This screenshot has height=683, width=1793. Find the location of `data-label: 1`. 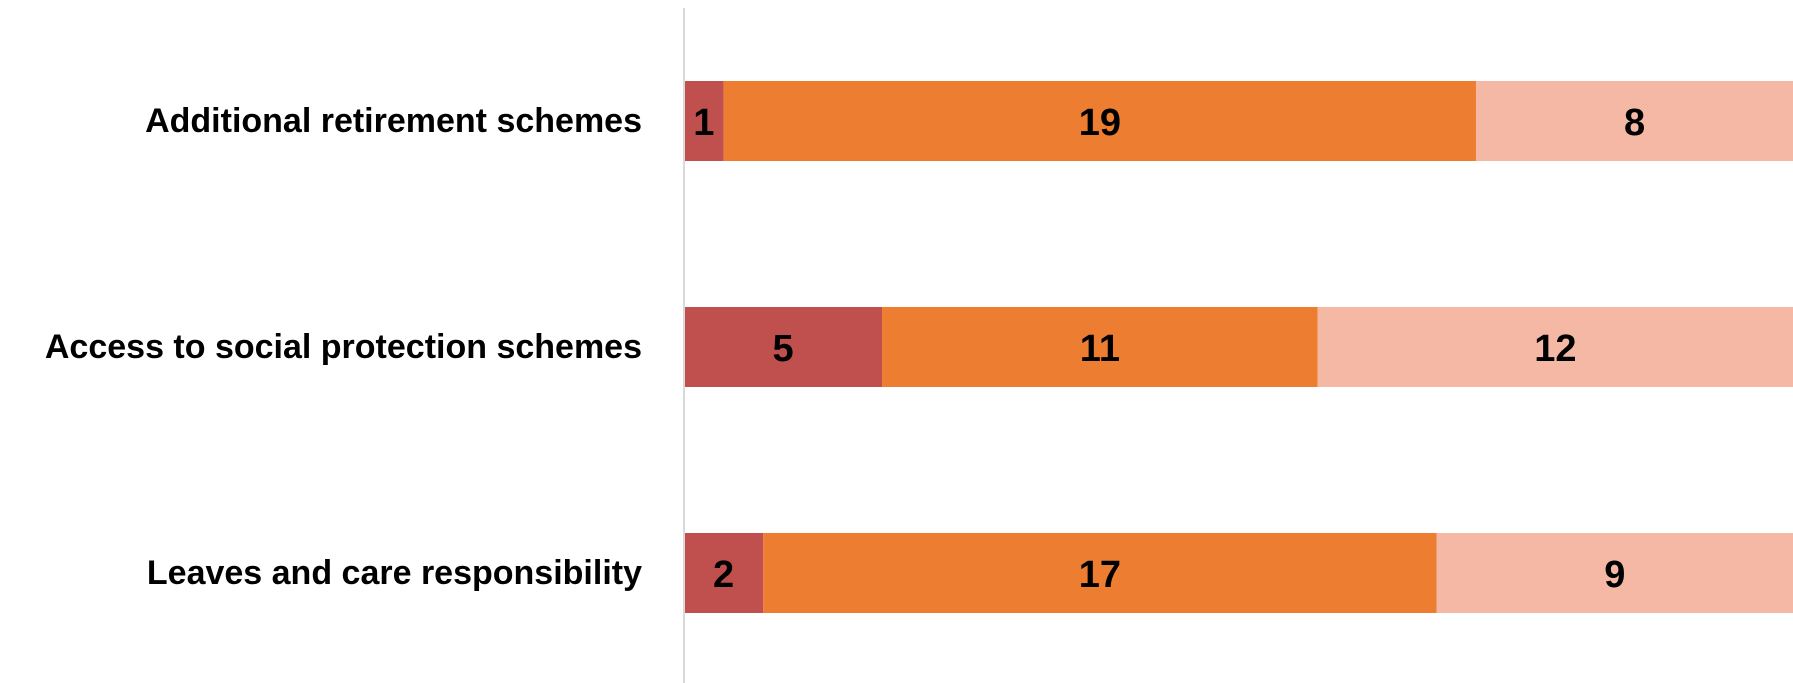

data-label: 1 is located at coordinates (703, 123).